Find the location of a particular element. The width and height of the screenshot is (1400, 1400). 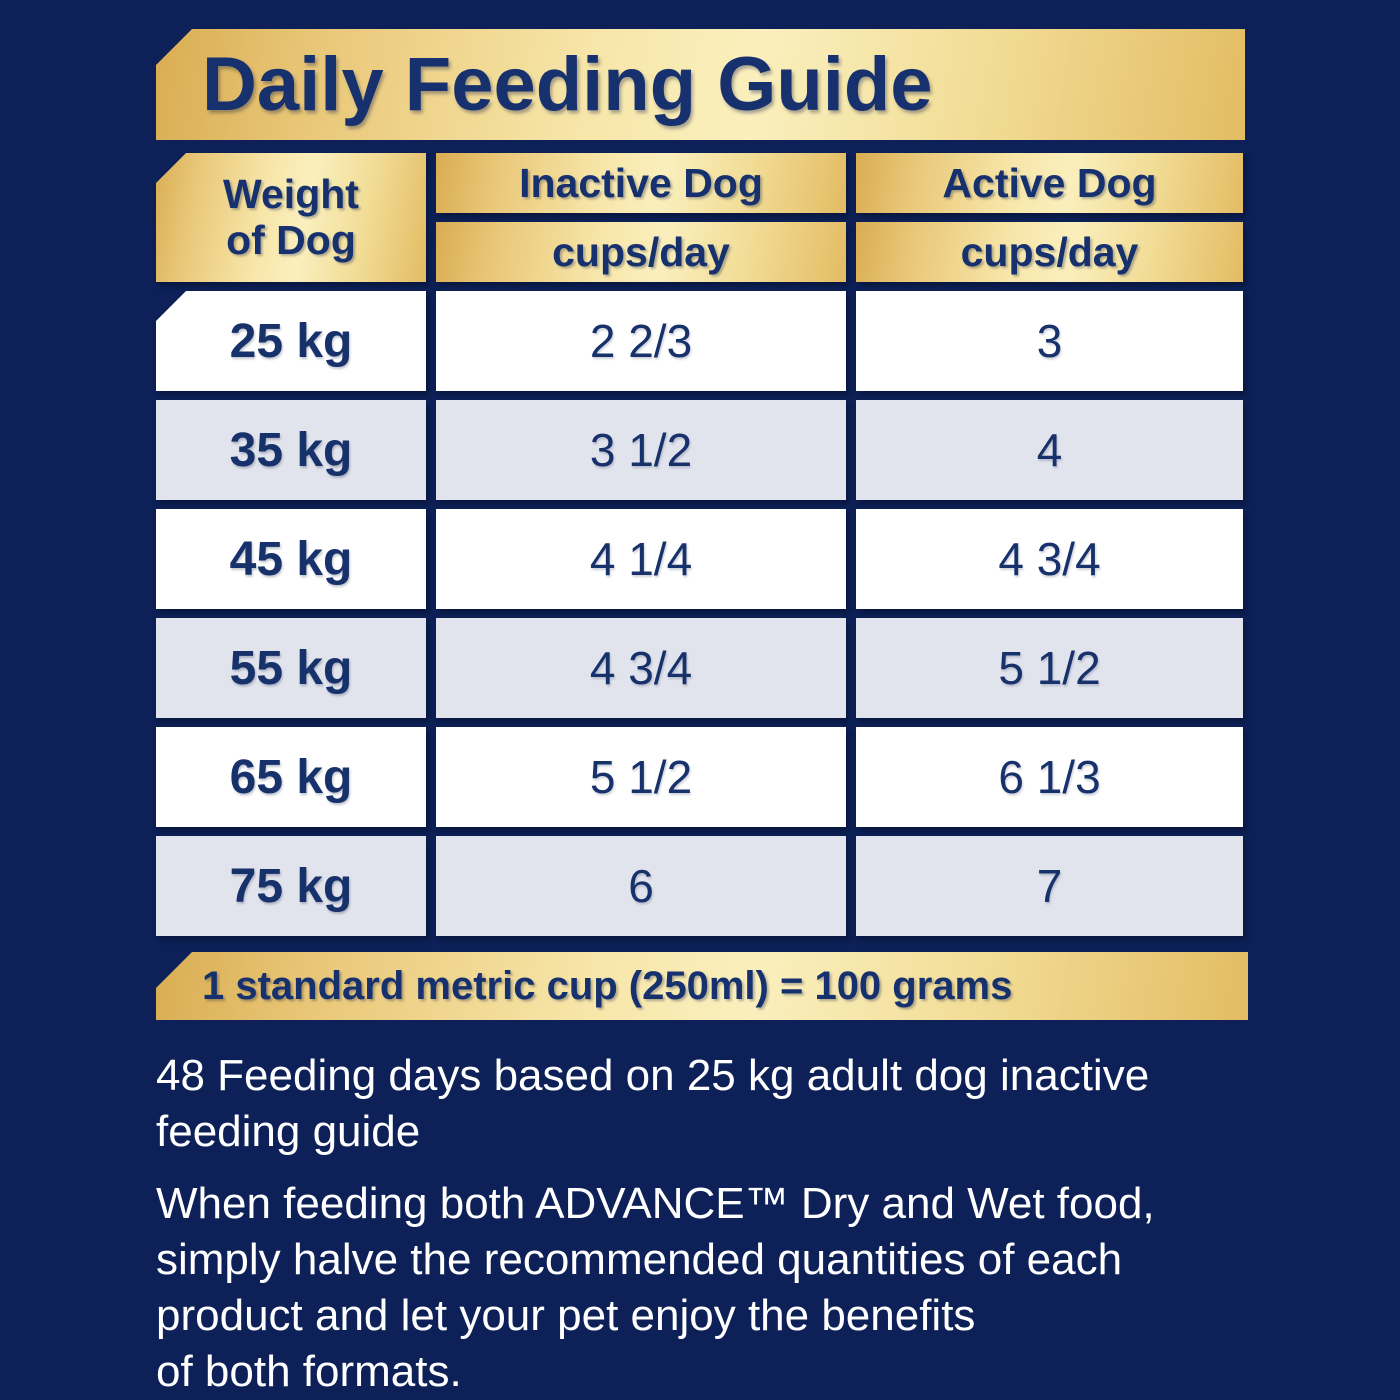

table-row-weight: 65 kg is located at coordinates (291, 777).